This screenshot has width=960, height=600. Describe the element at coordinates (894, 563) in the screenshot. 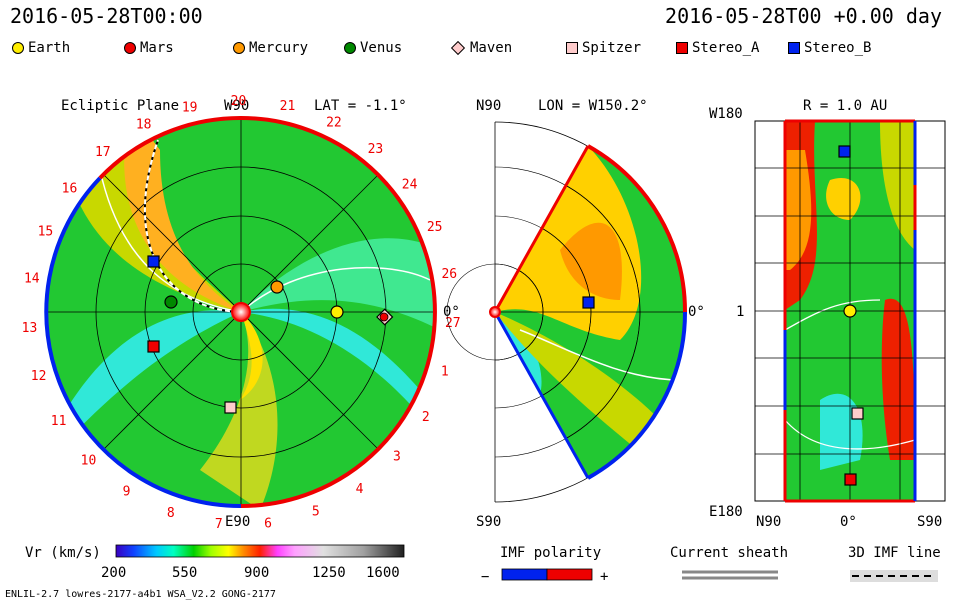

I see `imf-line-legend: 3D IMF line` at that location.